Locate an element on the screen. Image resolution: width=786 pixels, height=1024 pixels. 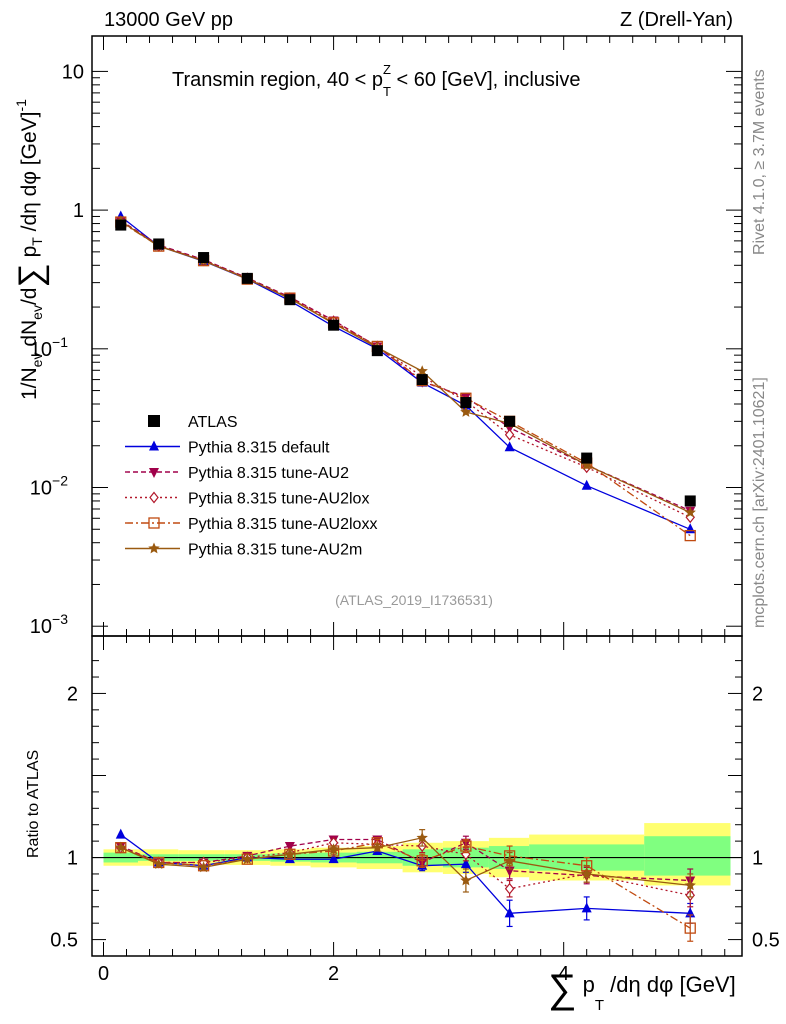
header-left: 13000 GeV pp is located at coordinates (168, 20).